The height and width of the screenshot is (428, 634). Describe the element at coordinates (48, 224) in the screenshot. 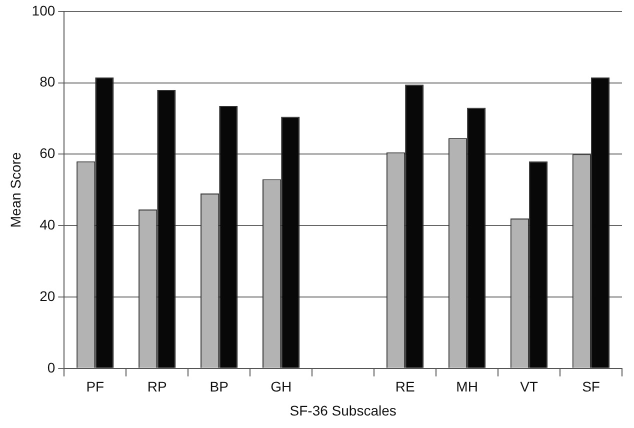

I see `y-tick-label: 40` at that location.